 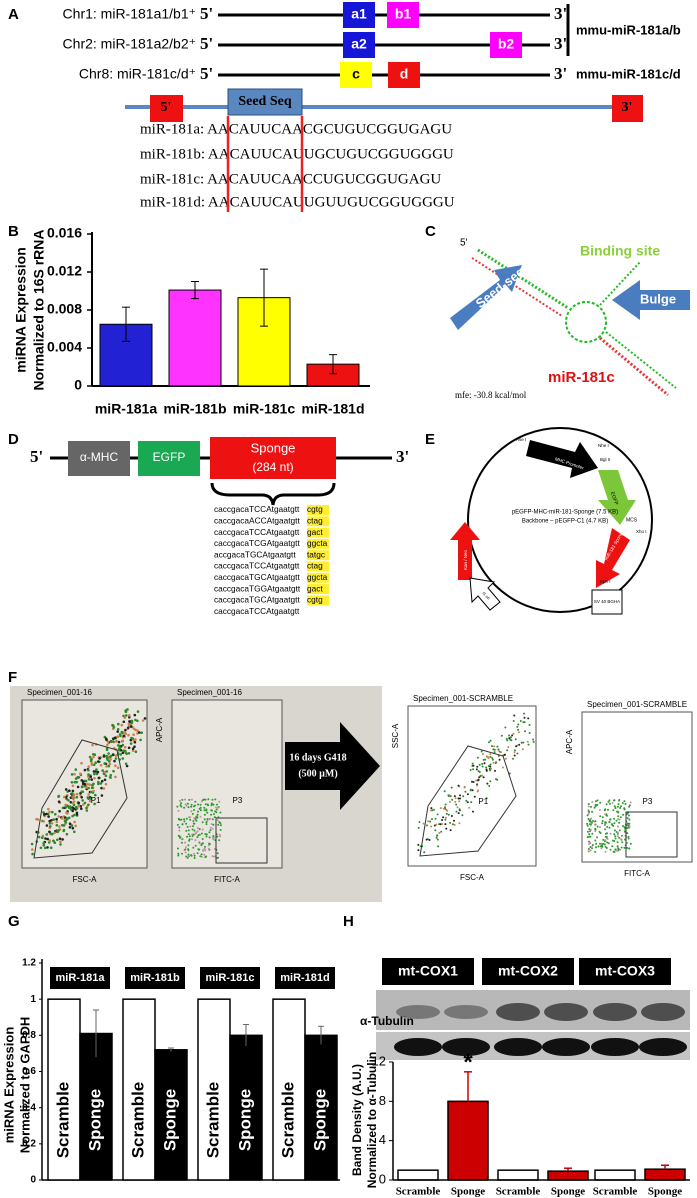 I want to click on group-title-box, so click(x=230, y=978).